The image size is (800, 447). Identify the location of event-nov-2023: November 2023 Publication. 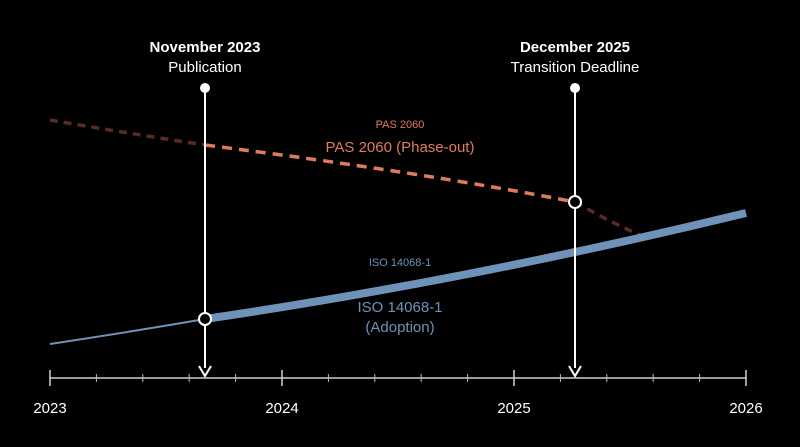
(205, 208).